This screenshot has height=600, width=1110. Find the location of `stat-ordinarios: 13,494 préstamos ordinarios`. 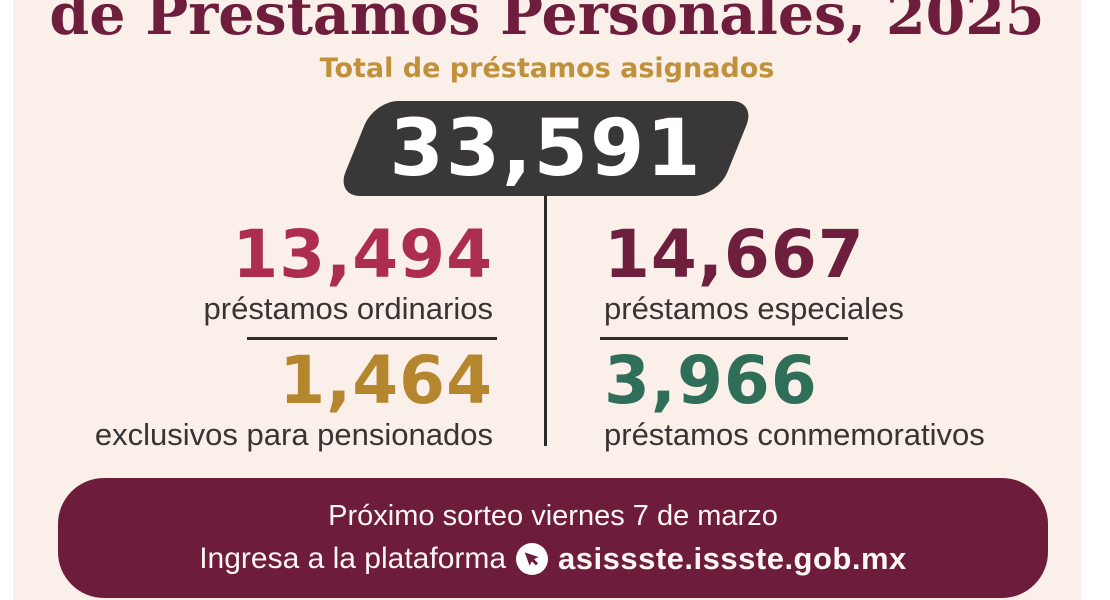

stat-ordinarios: 13,494 préstamos ordinarios is located at coordinates (348, 275).